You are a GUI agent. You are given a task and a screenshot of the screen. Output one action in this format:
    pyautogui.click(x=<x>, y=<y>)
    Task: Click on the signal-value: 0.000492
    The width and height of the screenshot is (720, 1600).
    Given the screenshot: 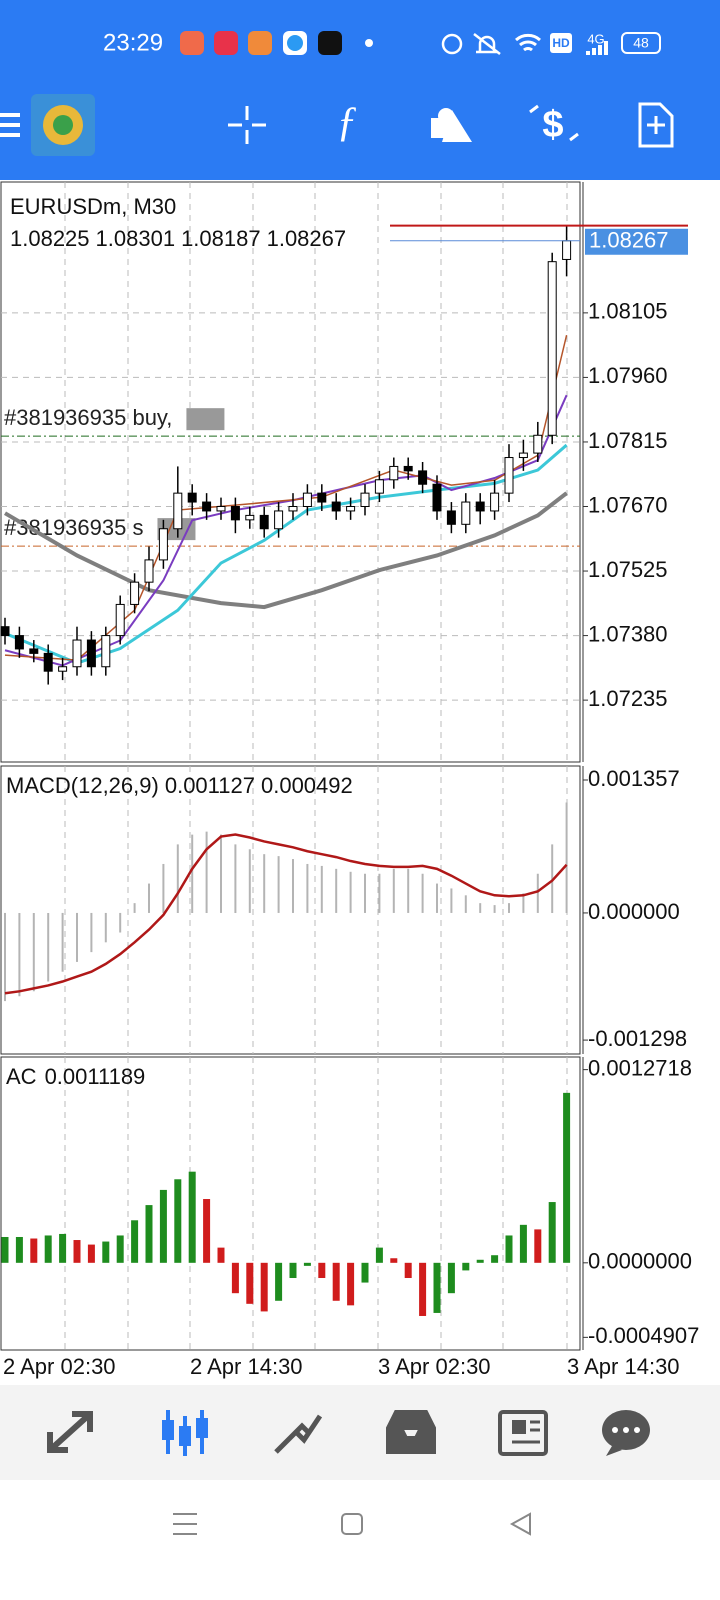 What is the action you would take?
    pyautogui.click(x=307, y=785)
    